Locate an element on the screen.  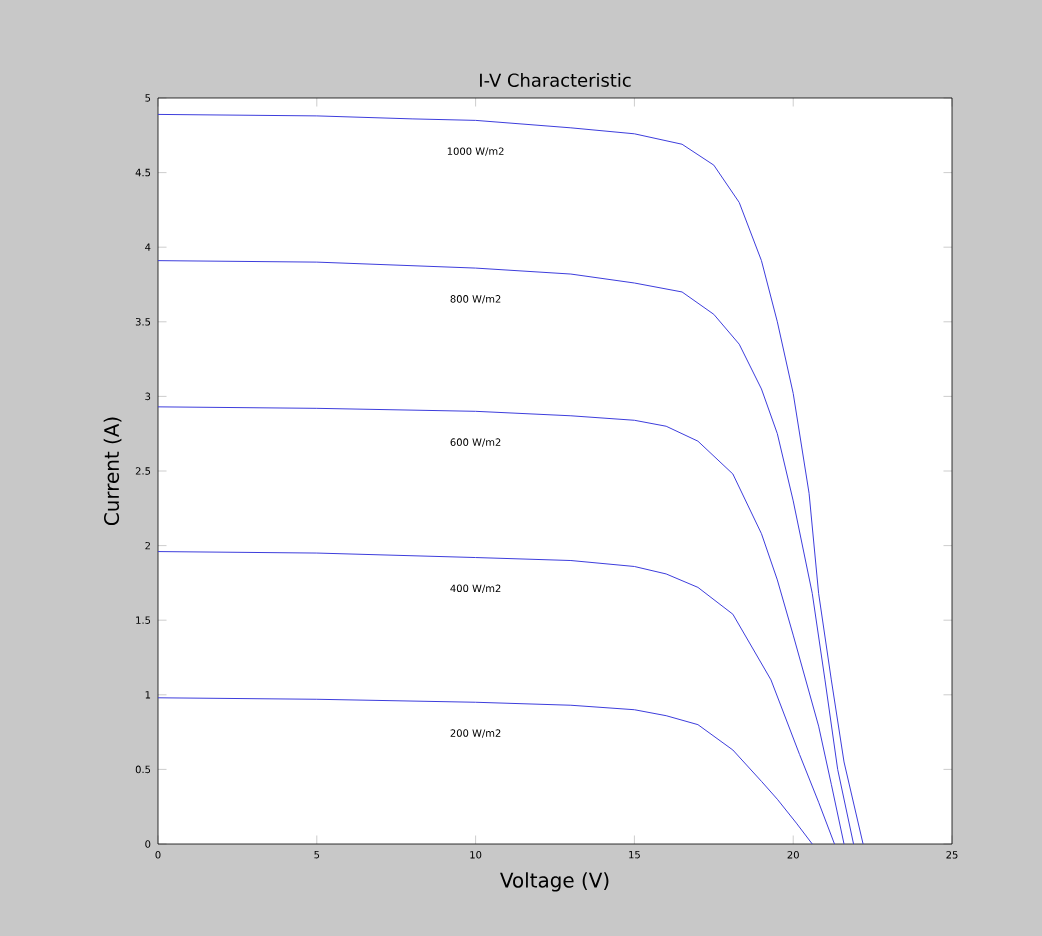
y-axis-title: Current (A) is located at coordinates (112, 471).